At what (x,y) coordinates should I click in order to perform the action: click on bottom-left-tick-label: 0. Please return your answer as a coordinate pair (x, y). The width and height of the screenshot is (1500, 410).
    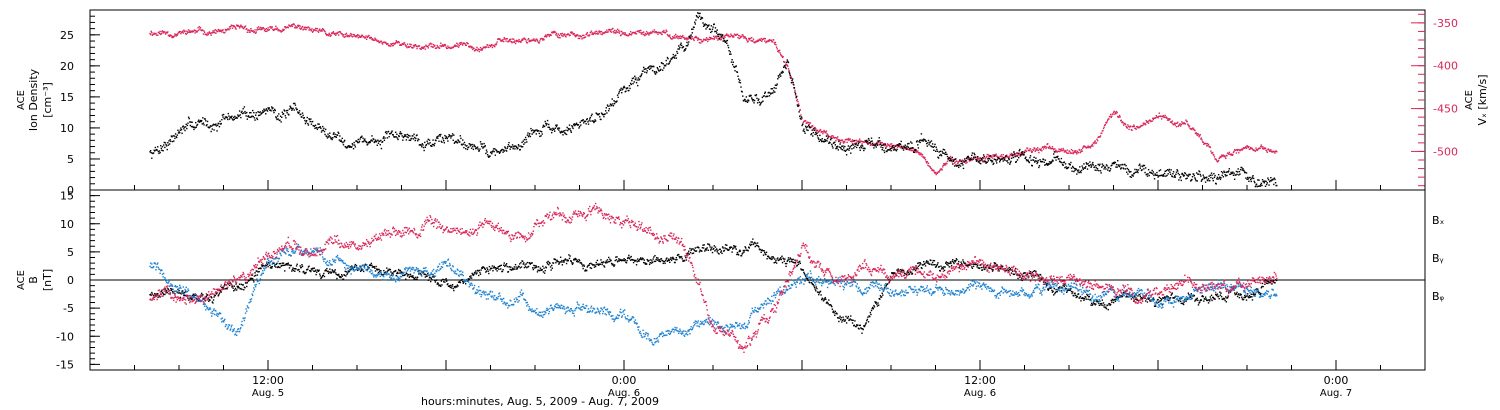
    Looking at the image, I should click on (70, 280).